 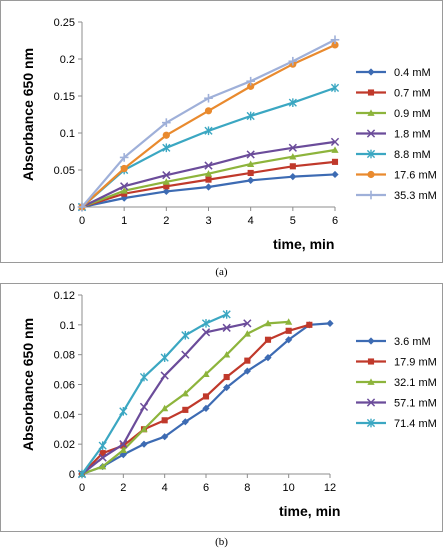 I want to click on chart-b-legend-label: 17.9 mM, so click(x=415, y=363).